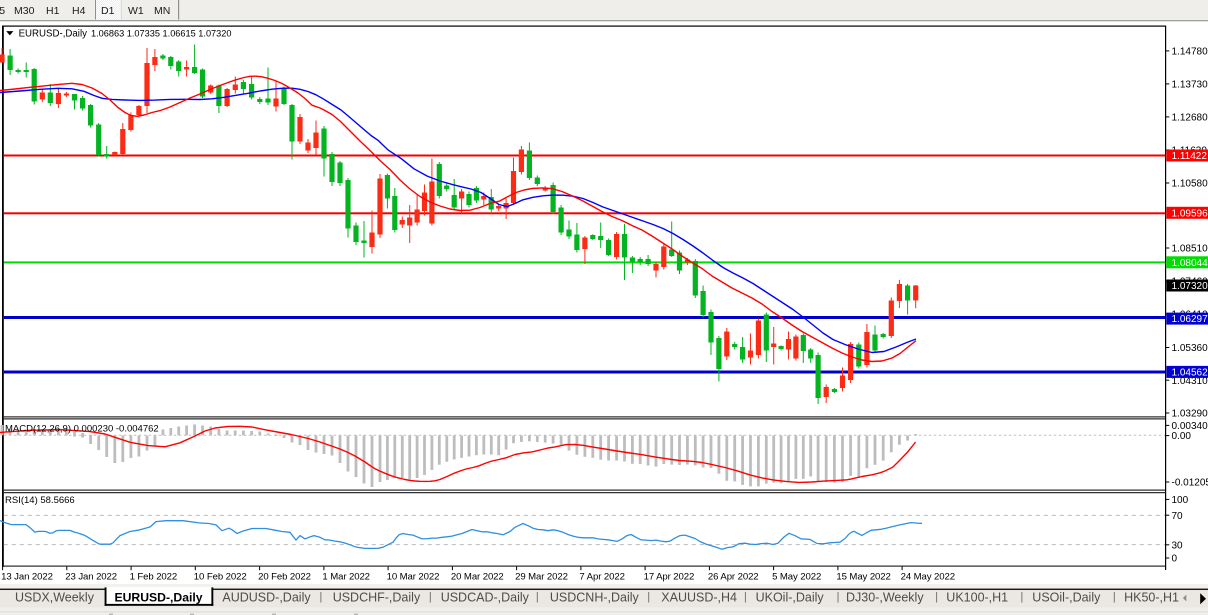 This screenshot has height=615, width=1208. Describe the element at coordinates (1190, 348) in the screenshot. I see `svg-text: 1.05360` at that location.